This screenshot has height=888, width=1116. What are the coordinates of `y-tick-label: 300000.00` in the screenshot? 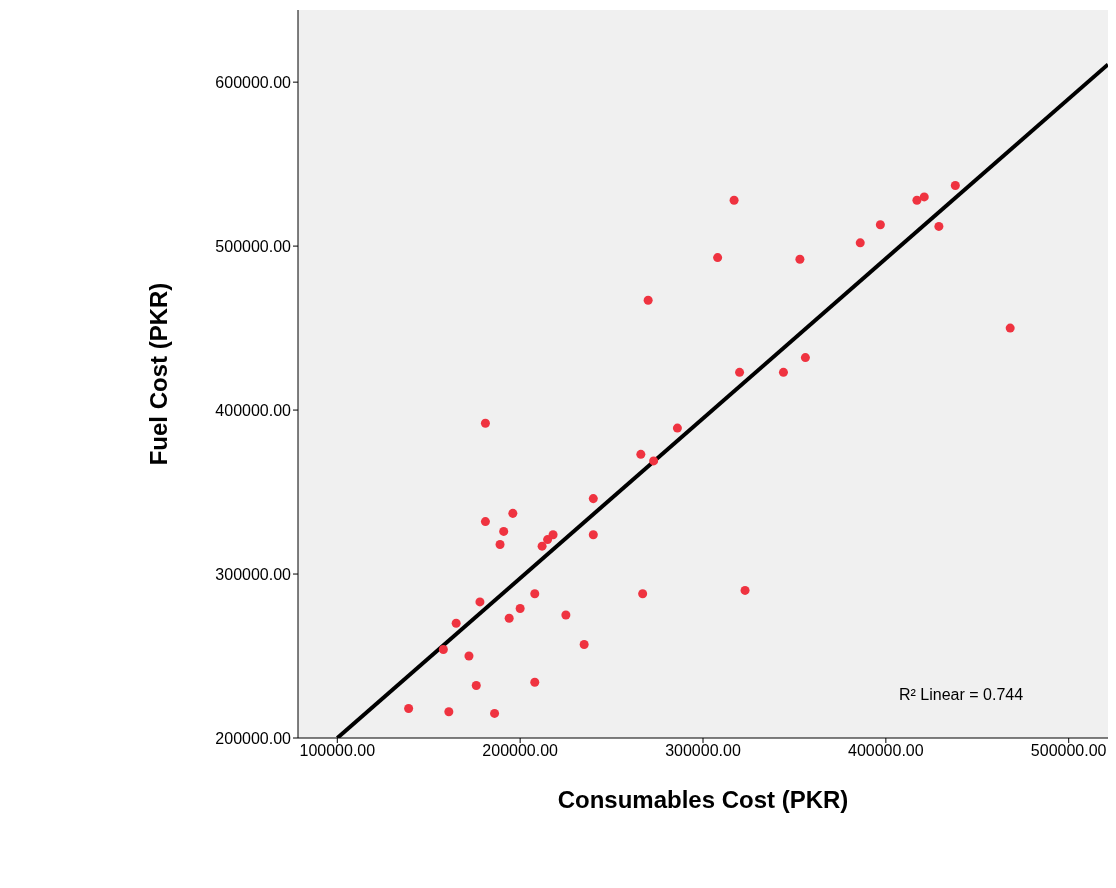 It's located at (253, 574).